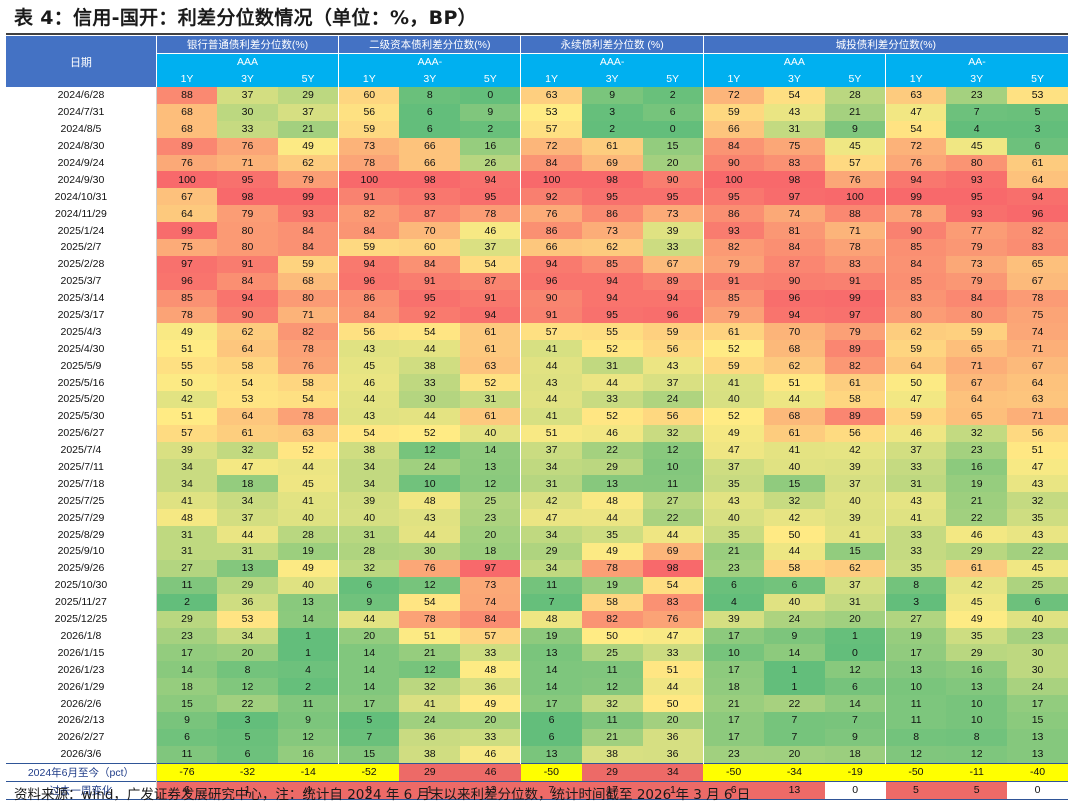 This screenshot has height=809, width=1074. I want to click on table-row: 2025/9/26 27 13 49 32 76 97 34 78 98 23 58 62 35 61 45, so click(537, 568).